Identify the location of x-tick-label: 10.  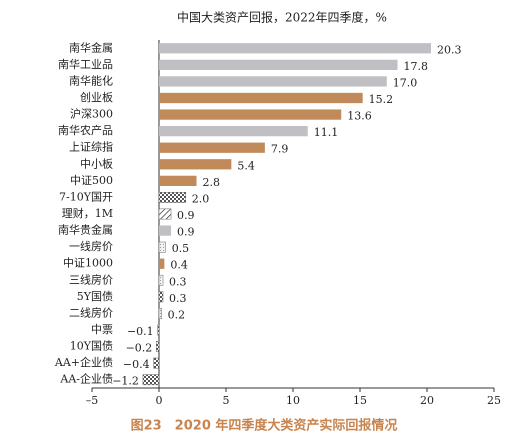
(293, 400).